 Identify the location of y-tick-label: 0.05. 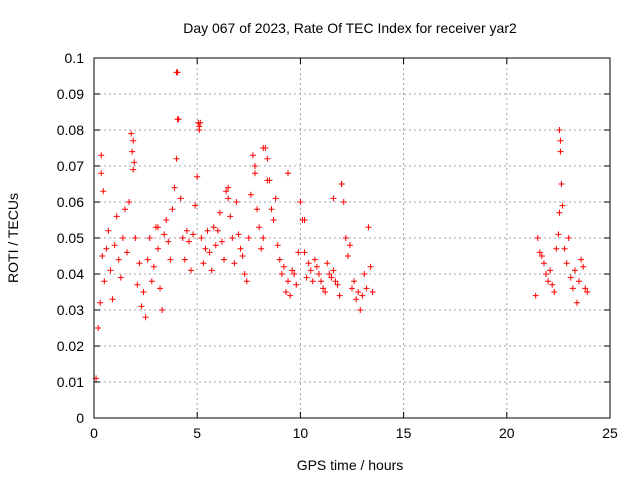
(70, 238).